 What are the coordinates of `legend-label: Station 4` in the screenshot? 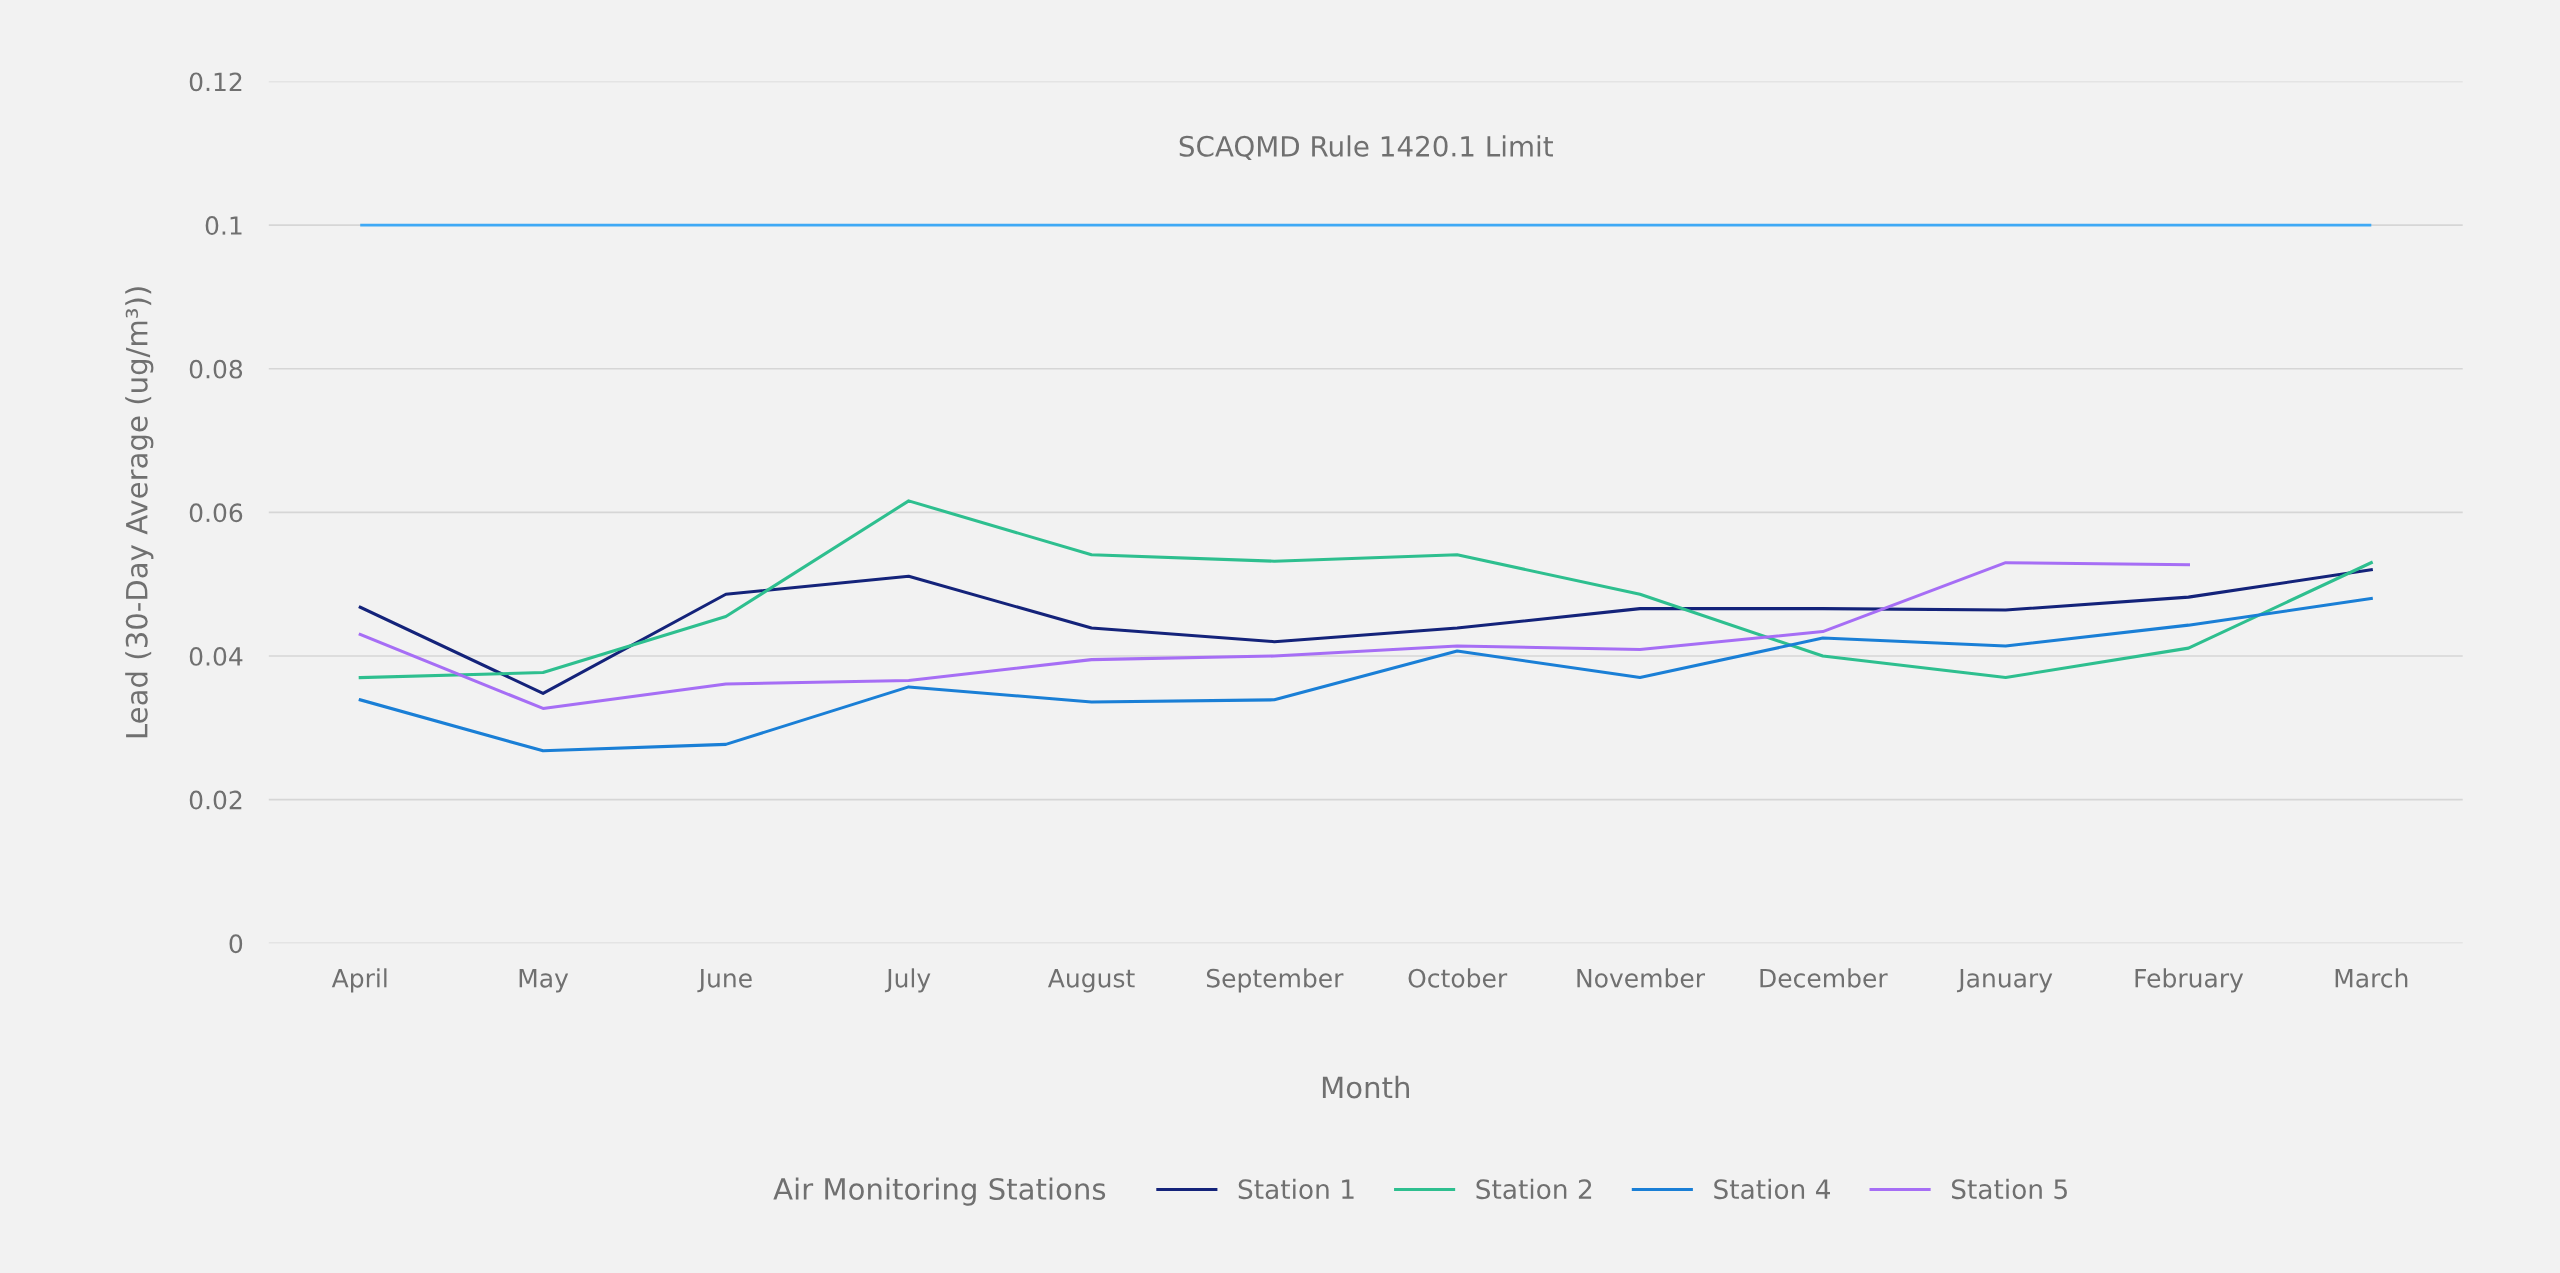 It's located at (1772, 1189).